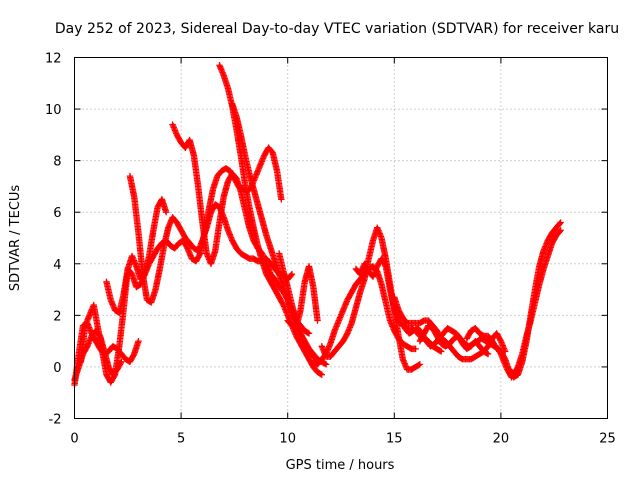 This screenshot has height=480, width=640. I want to click on y-tick-label: 10, so click(53, 110).